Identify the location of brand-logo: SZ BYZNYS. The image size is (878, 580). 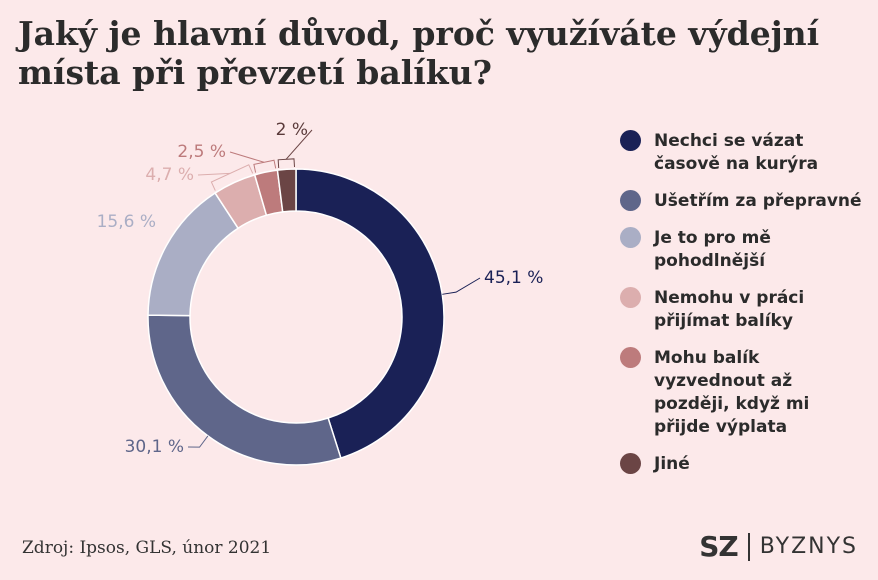
(778, 546).